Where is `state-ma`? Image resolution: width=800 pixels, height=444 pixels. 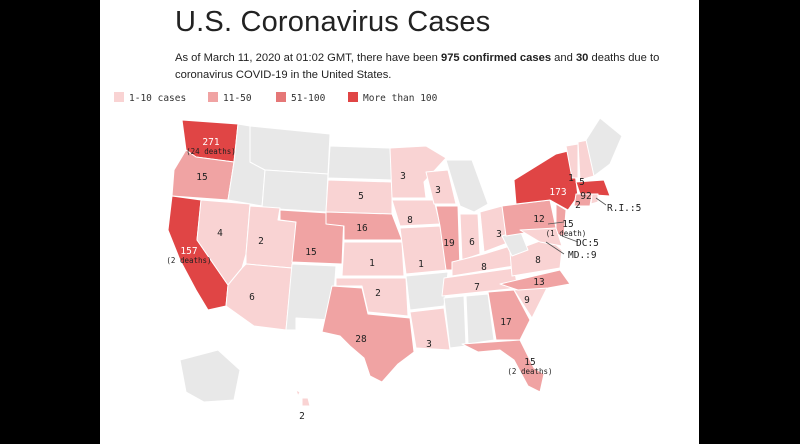 state-ma is located at coordinates (593, 188).